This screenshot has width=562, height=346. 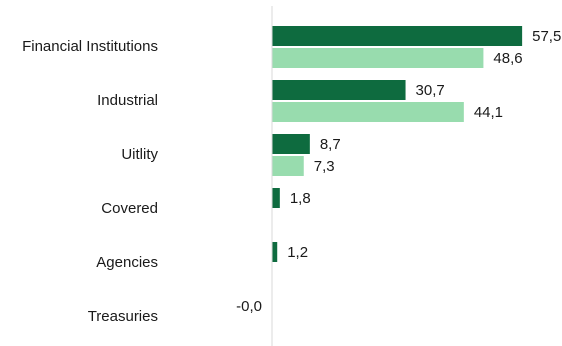 I want to click on value-label-series-2: 7,3, so click(x=324, y=166).